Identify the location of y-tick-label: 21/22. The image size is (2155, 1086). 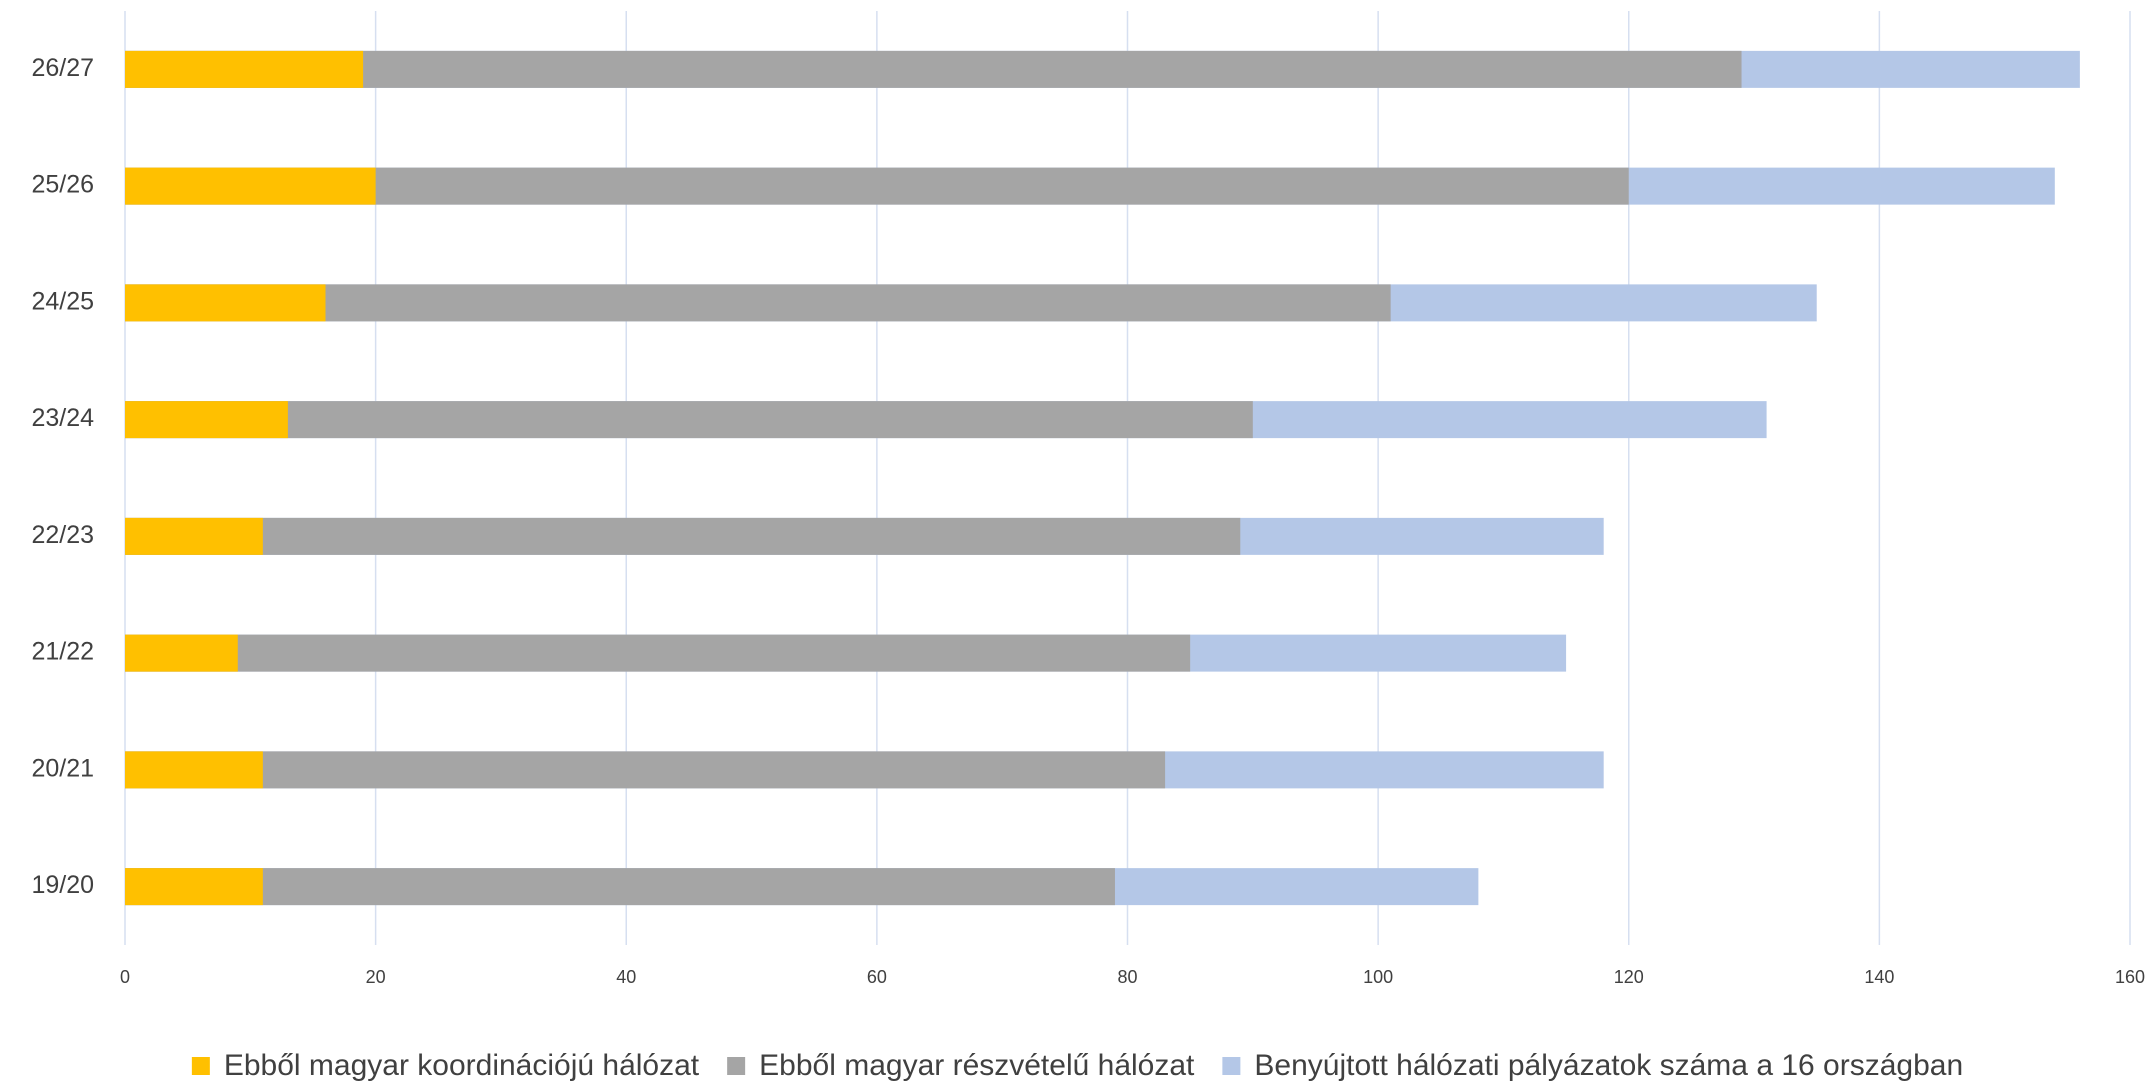
(62, 652).